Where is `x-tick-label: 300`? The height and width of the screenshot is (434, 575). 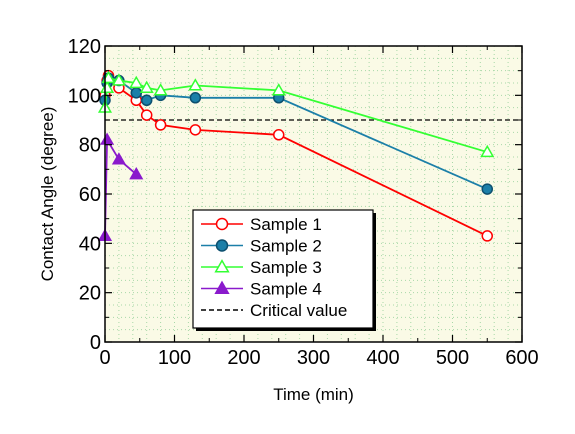 x-tick-label: 300 is located at coordinates (313, 358).